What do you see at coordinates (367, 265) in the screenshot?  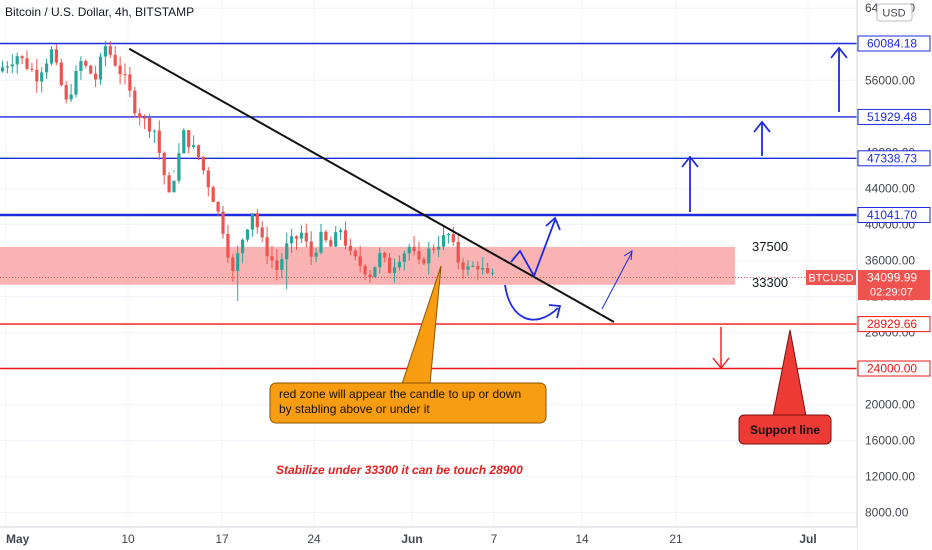 I see `zone-rect` at bounding box center [367, 265].